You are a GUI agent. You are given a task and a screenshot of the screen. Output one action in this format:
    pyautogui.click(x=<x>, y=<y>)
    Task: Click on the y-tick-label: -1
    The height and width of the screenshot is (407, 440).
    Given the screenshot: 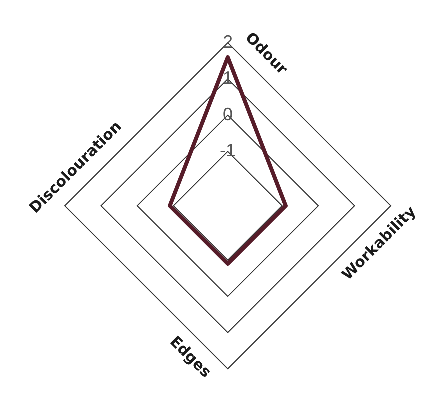 What is the action you would take?
    pyautogui.click(x=228, y=150)
    